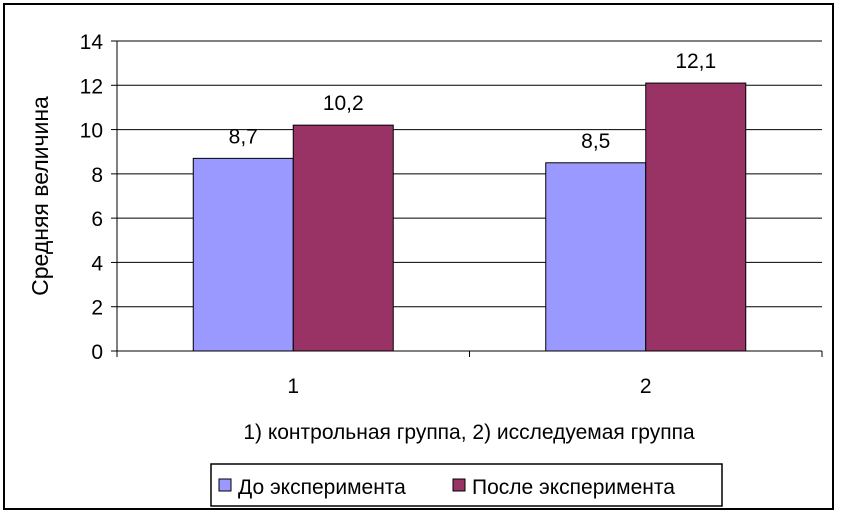 This screenshot has height=517, width=841. What do you see at coordinates (293, 386) in the screenshot?
I see `x-tick-label: 1` at bounding box center [293, 386].